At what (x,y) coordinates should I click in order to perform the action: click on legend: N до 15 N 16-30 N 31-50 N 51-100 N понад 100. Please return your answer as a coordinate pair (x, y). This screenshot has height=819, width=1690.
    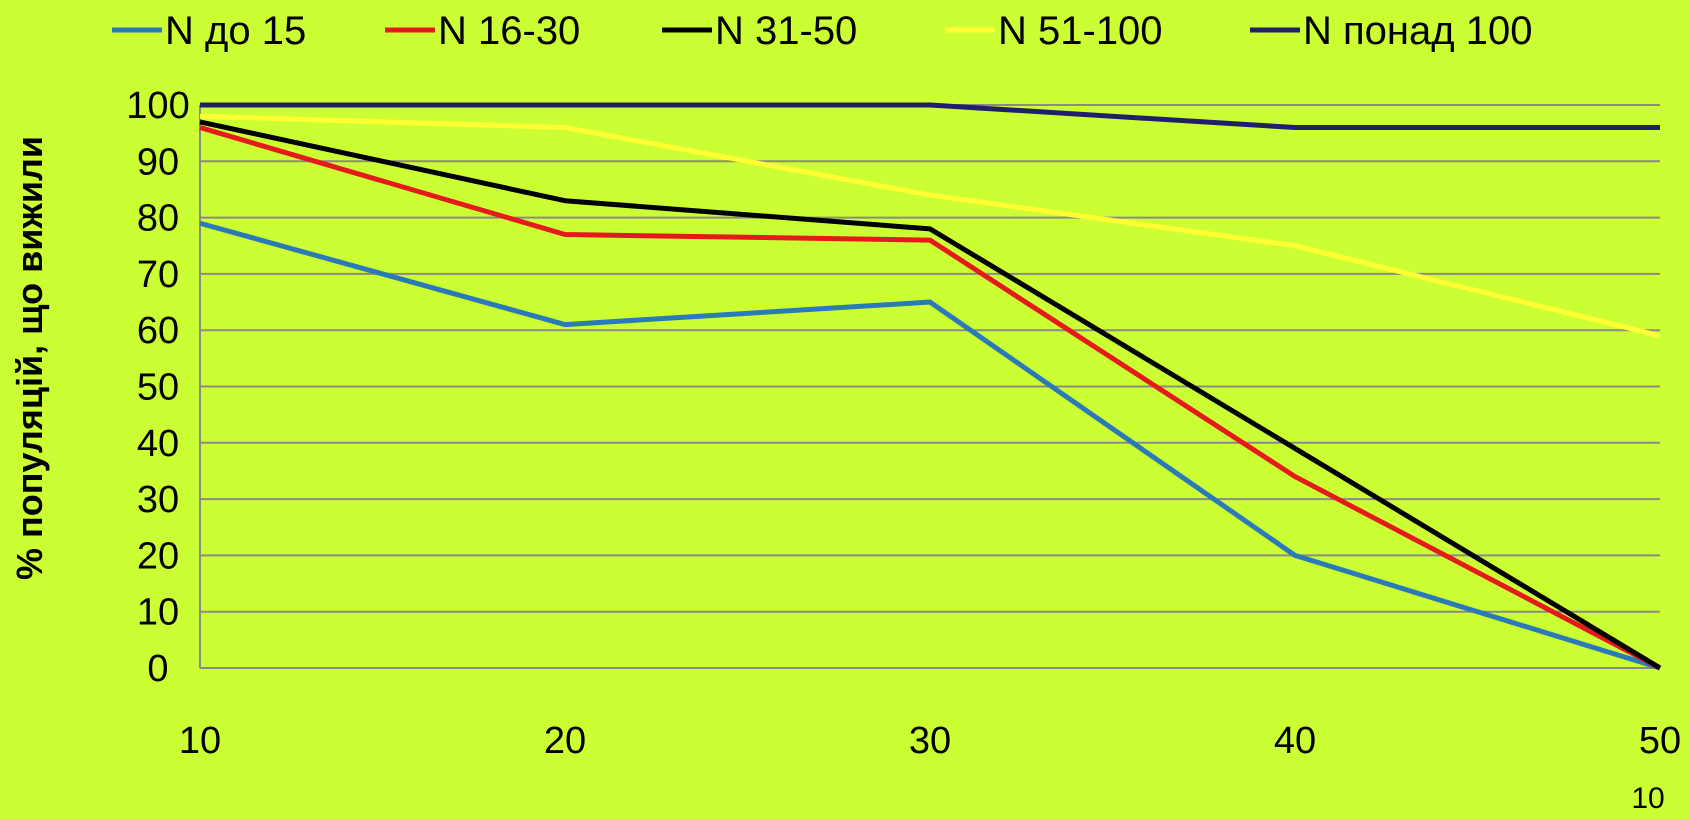
    Looking at the image, I should click on (822, 31).